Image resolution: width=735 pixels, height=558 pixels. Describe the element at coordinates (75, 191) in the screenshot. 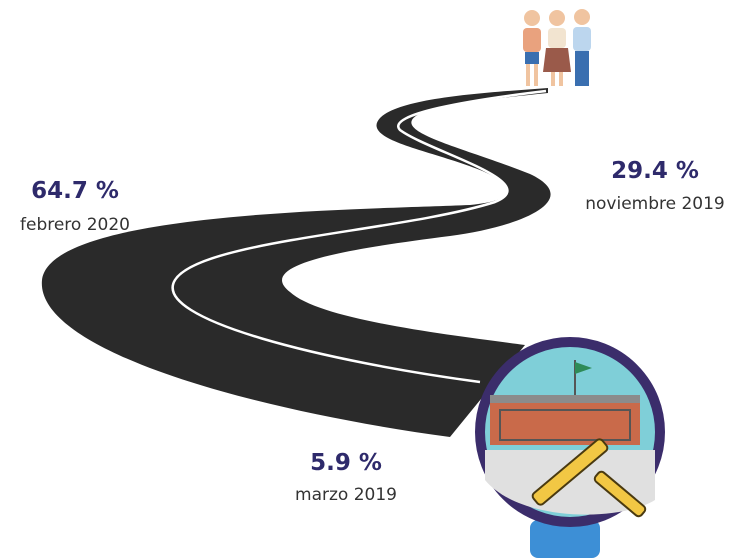

I see `milestone-value: 64.7 %` at that location.